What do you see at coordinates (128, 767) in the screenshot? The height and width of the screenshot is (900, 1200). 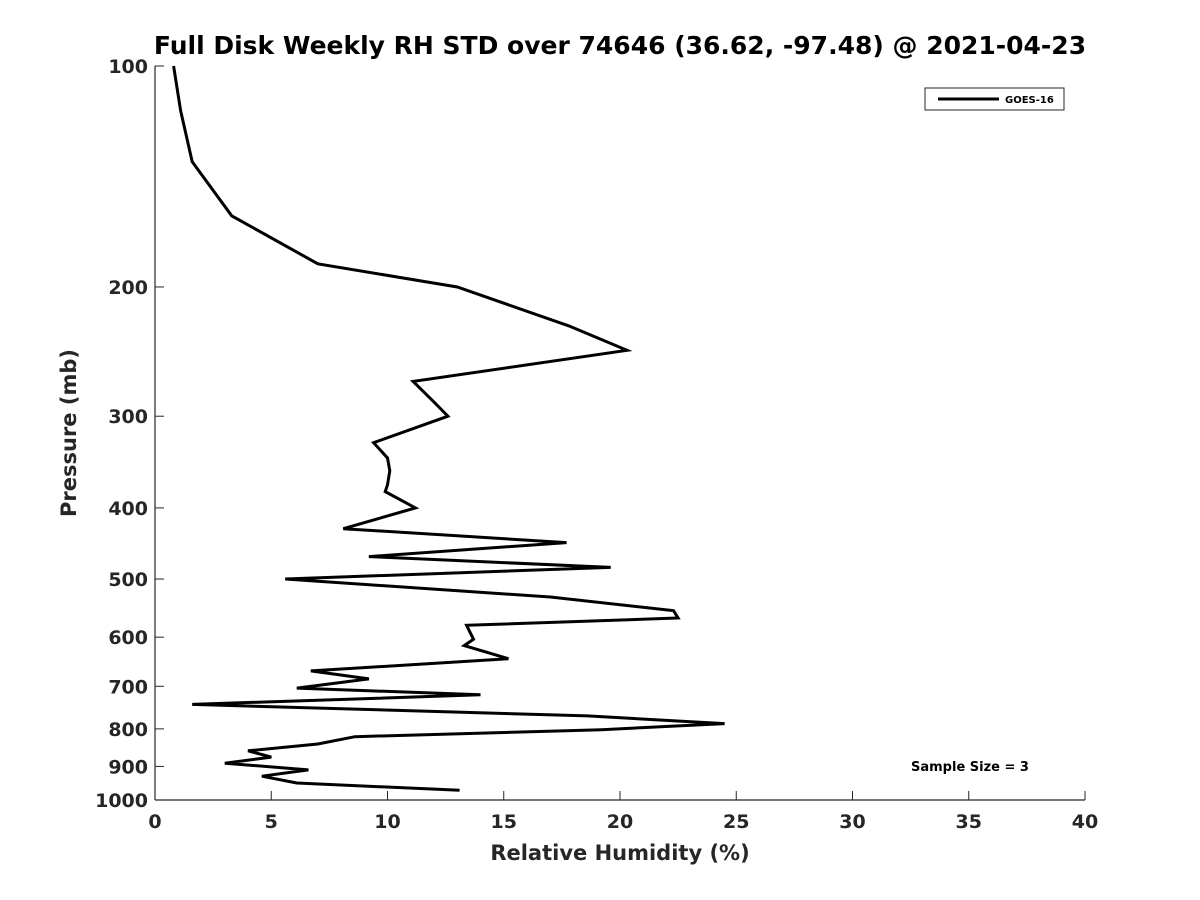 I see `y-tick-label: 900` at bounding box center [128, 767].